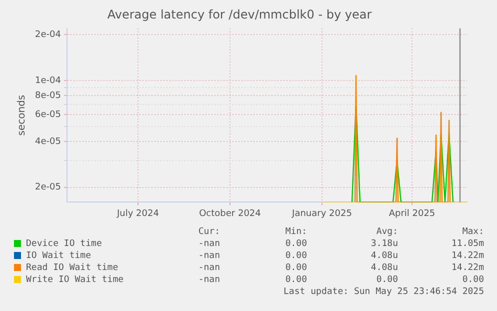 This screenshot has width=497, height=311. I want to click on text: Last update: Sun May 25 23:46:54 2025, so click(384, 292).